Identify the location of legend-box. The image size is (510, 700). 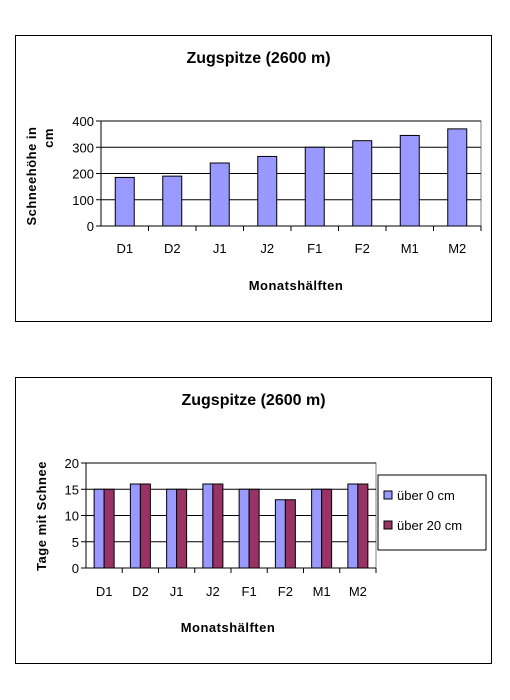
(432, 512).